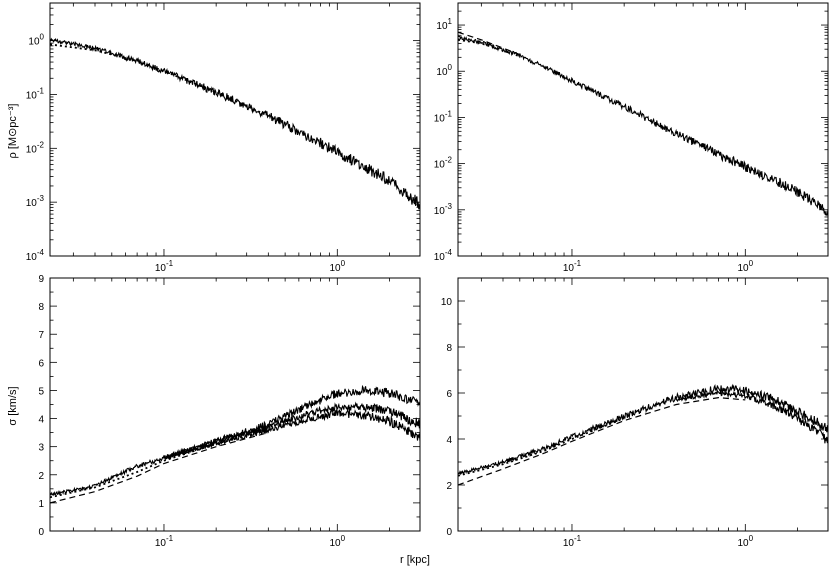  Describe the element at coordinates (13, 405) in the screenshot. I see `ylabel-dispersion: σ [km/s]` at that location.